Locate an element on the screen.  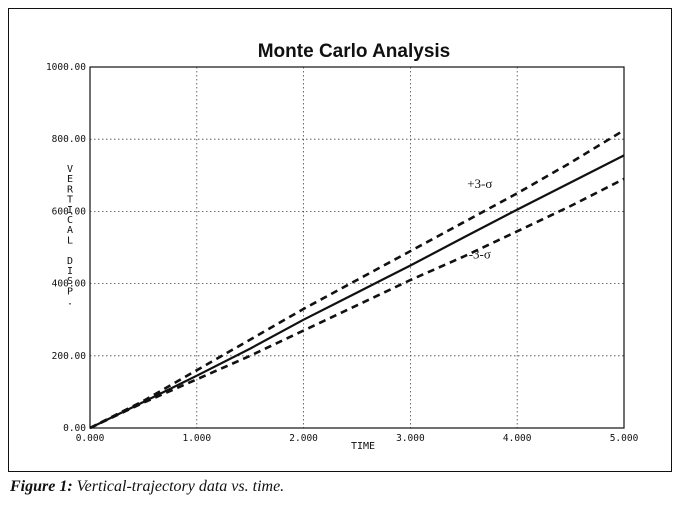
y-axis-label-char: P is located at coordinates (70, 291).